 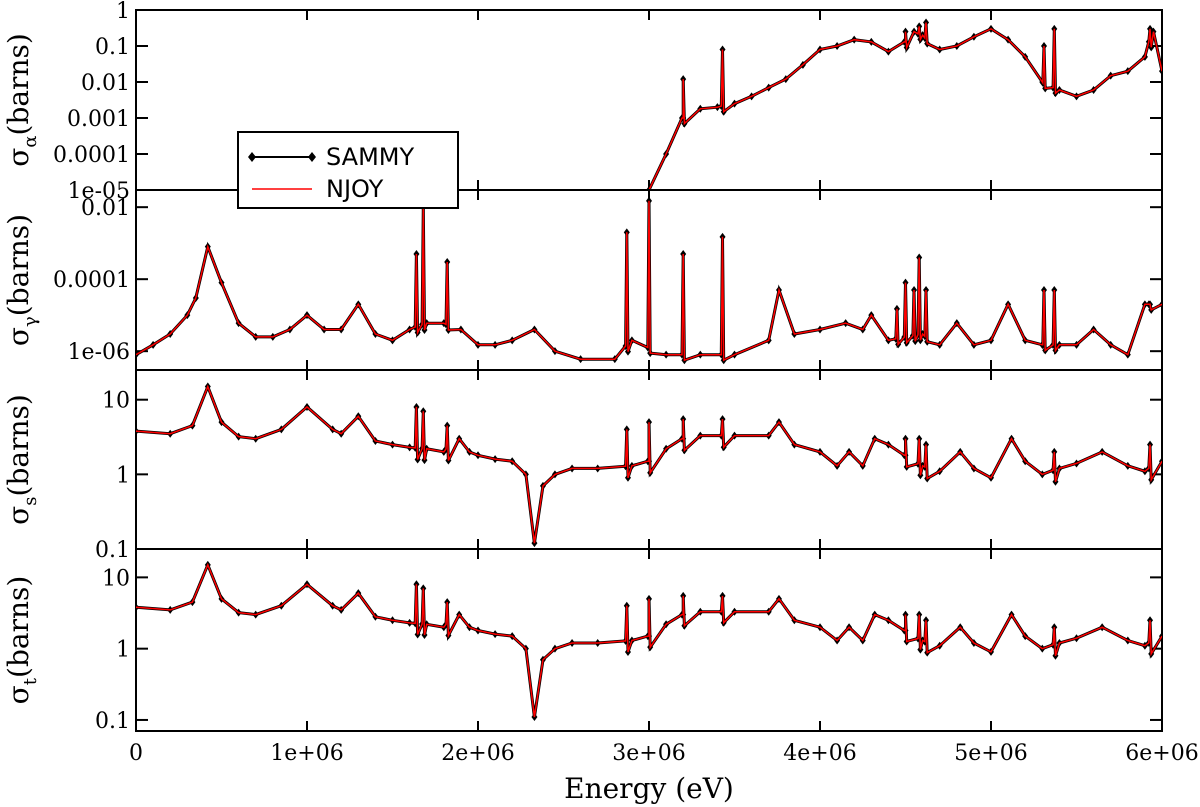 I want to click on x-tick-label: 3e+06, so click(x=648, y=753).